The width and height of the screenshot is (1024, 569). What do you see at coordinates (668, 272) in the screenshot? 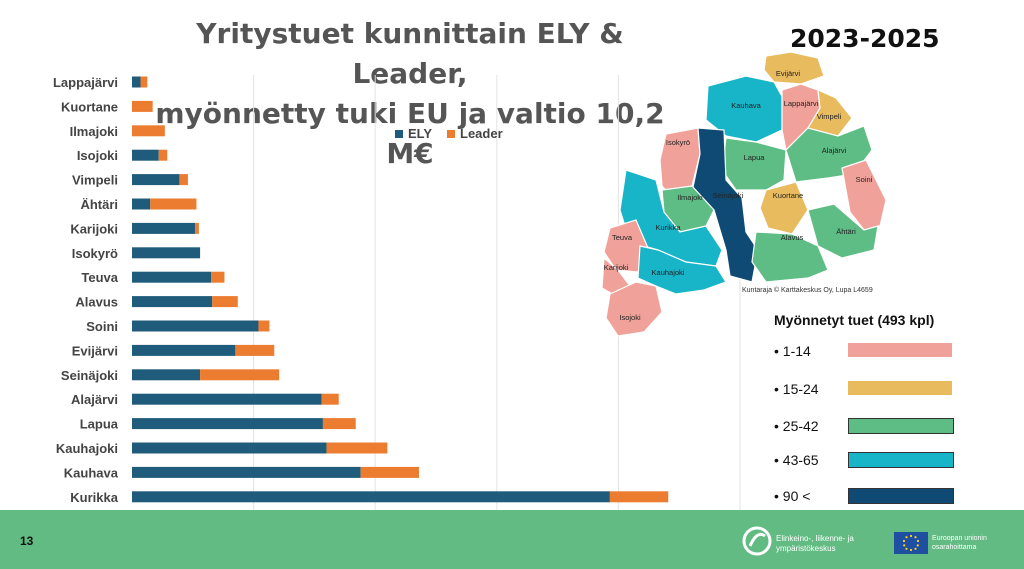
I see `map-region-label: Kauhajoki` at bounding box center [668, 272].